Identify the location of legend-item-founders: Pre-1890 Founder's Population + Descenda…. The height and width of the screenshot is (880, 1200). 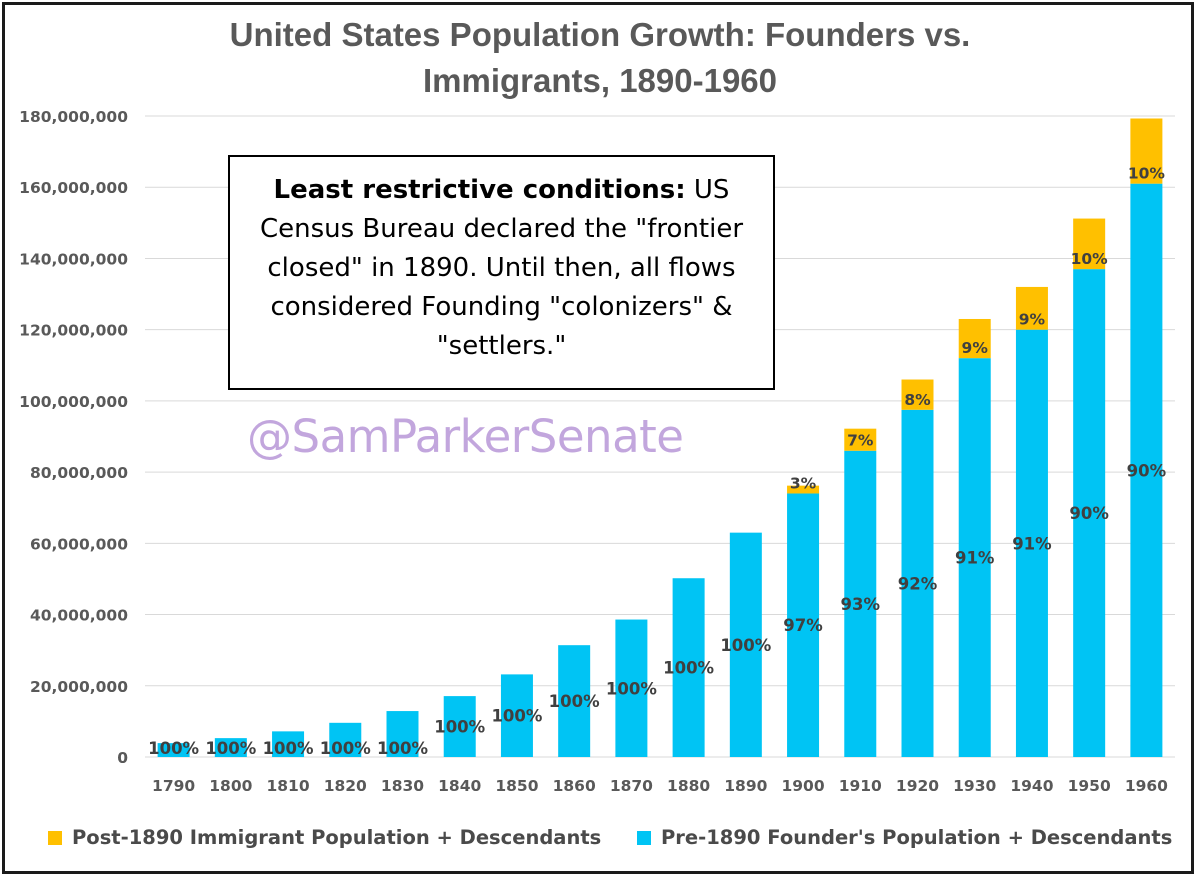
(904, 837).